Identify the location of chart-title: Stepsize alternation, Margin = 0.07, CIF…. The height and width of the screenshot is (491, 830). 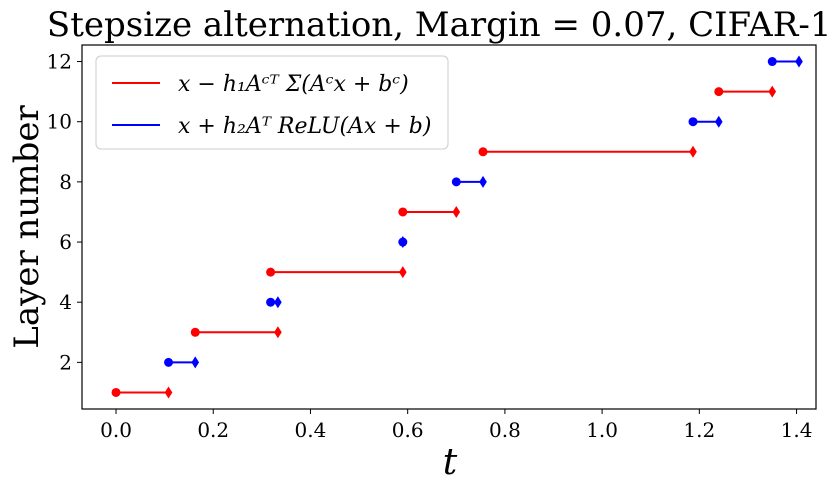
(438, 25).